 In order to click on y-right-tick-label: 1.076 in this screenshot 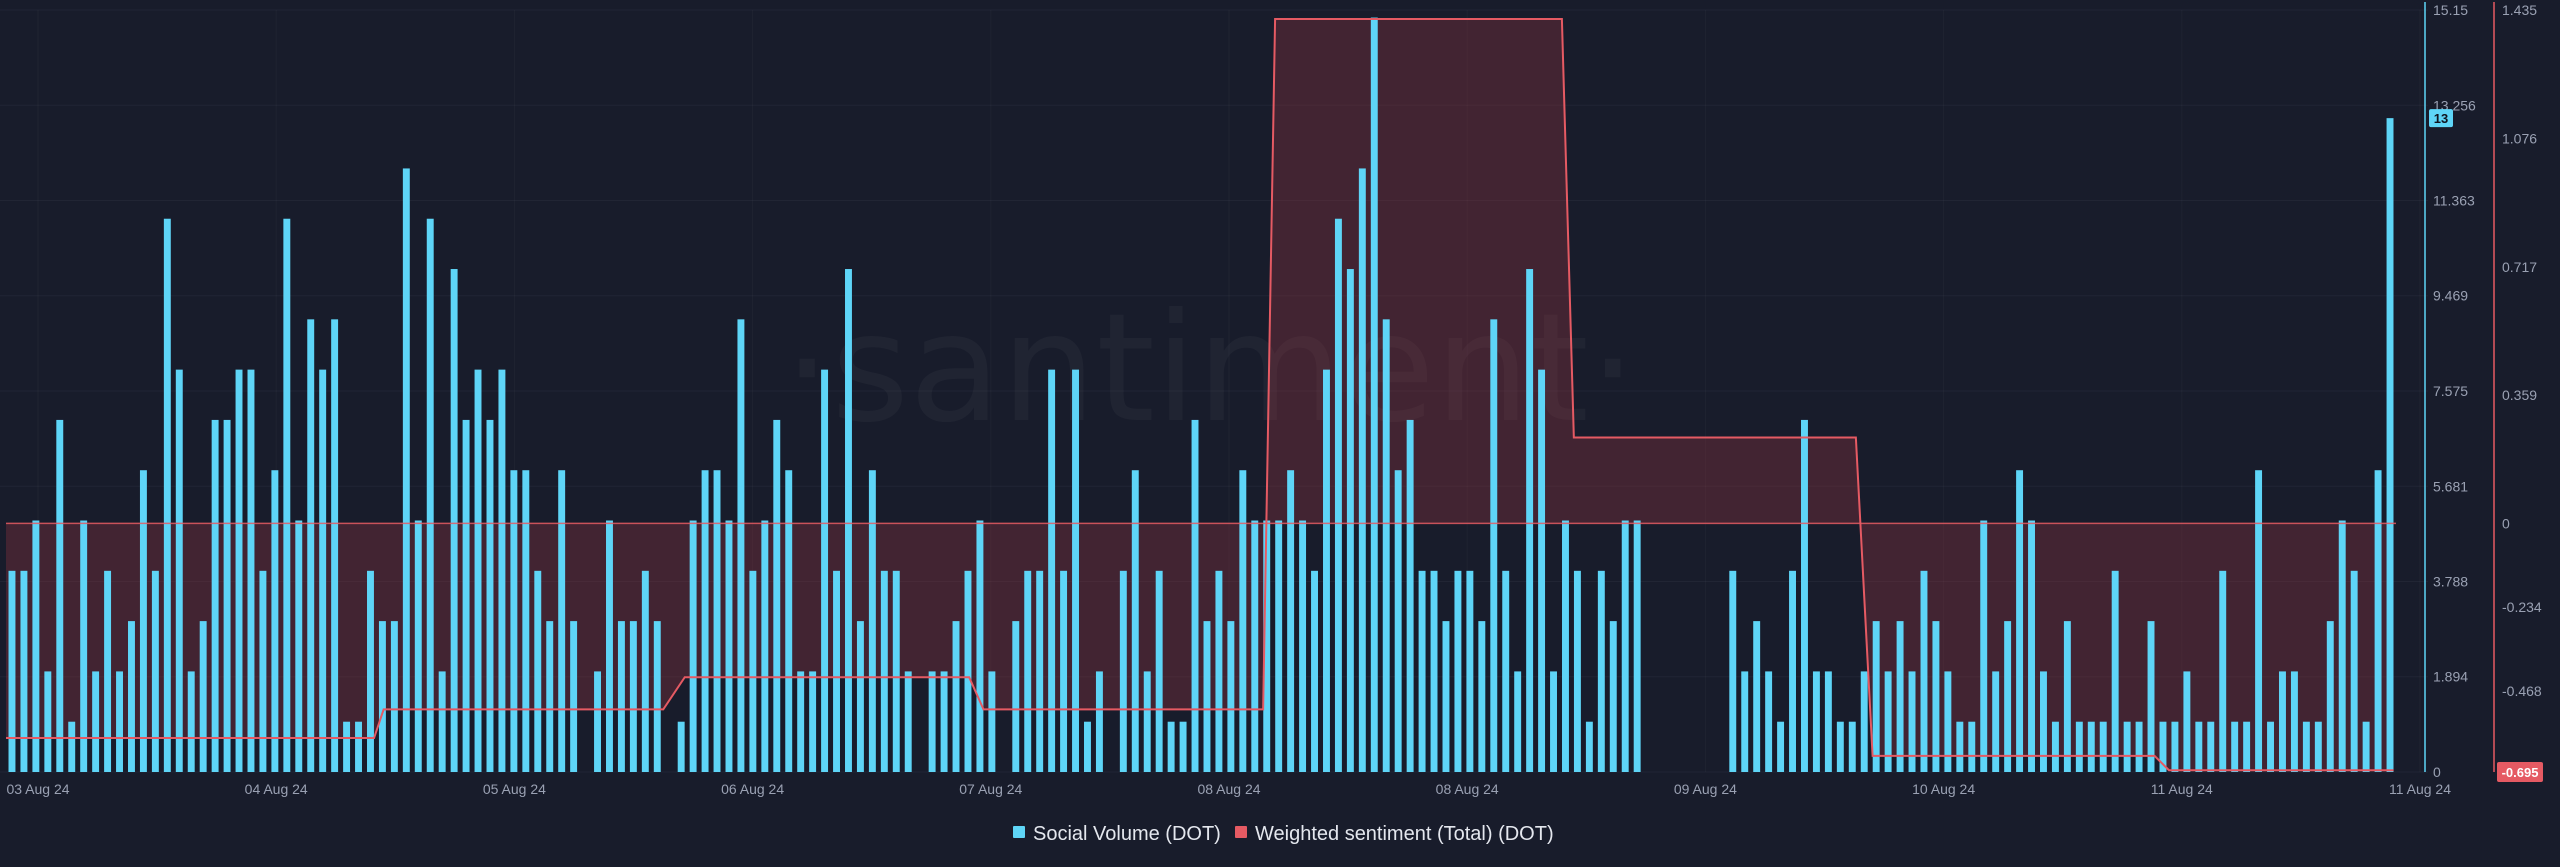, I will do `click(2519, 138)`.